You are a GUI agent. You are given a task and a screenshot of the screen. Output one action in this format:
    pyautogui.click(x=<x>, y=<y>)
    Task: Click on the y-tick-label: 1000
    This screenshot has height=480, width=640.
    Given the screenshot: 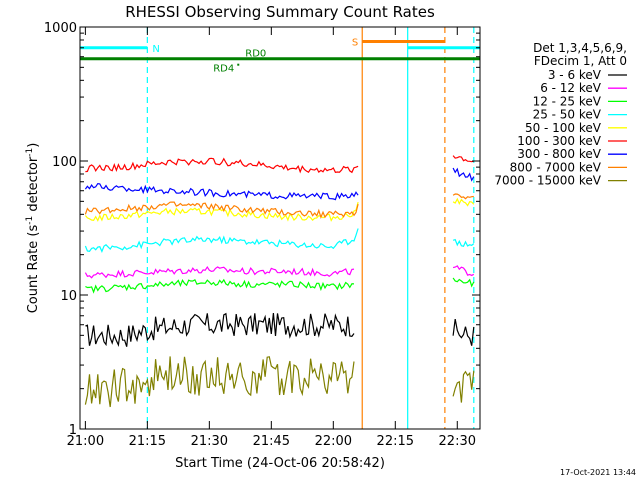 What is the action you would take?
    pyautogui.click(x=60, y=28)
    